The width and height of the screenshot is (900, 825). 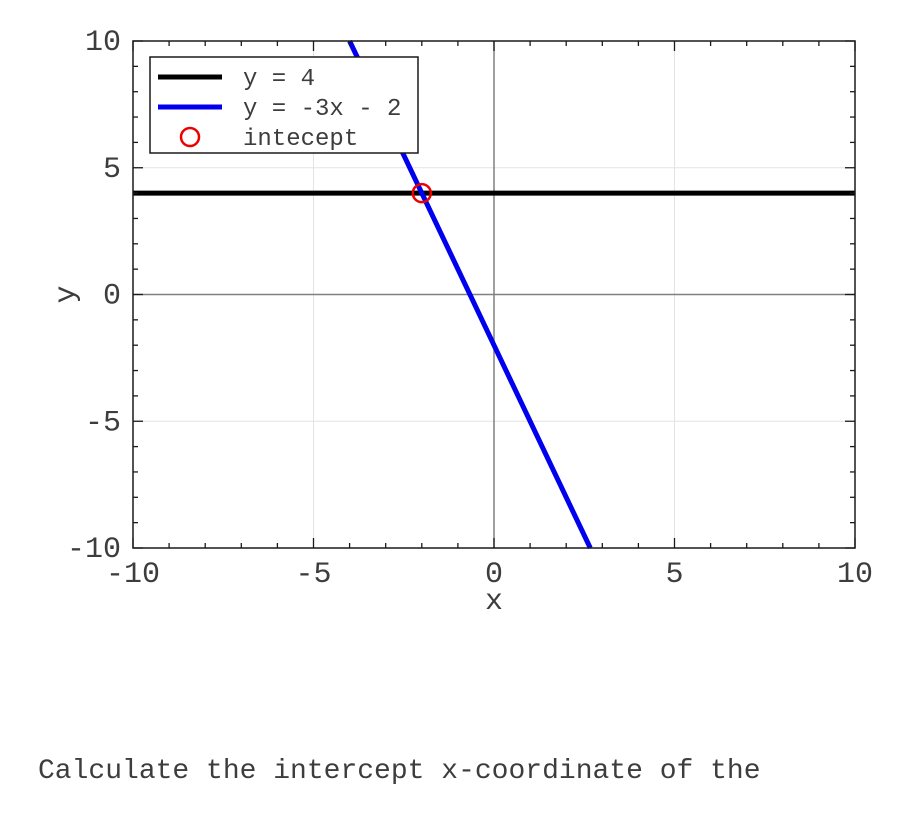 I want to click on y-tick-label: 10, so click(x=103, y=43).